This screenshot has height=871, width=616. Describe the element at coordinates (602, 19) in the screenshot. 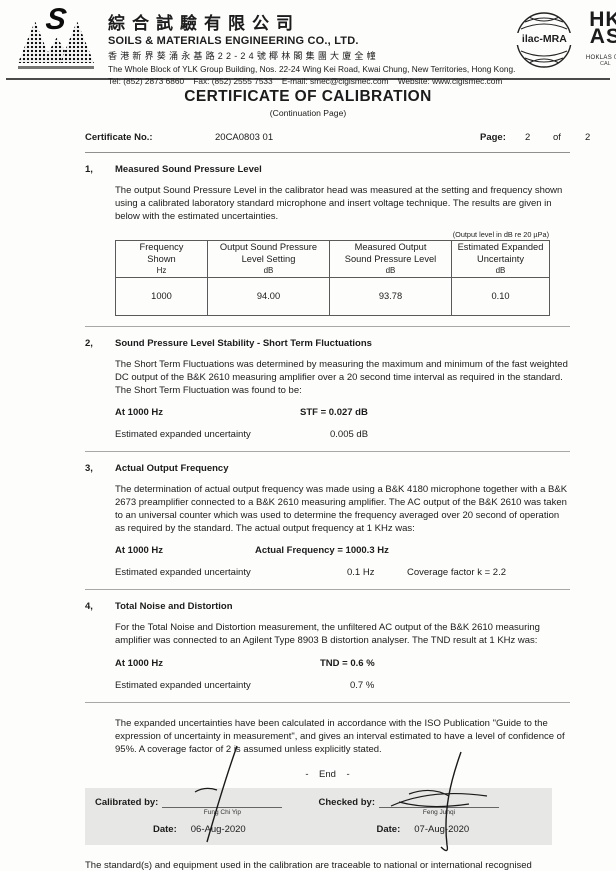

I see `hkas-letters-hk: HK` at that location.